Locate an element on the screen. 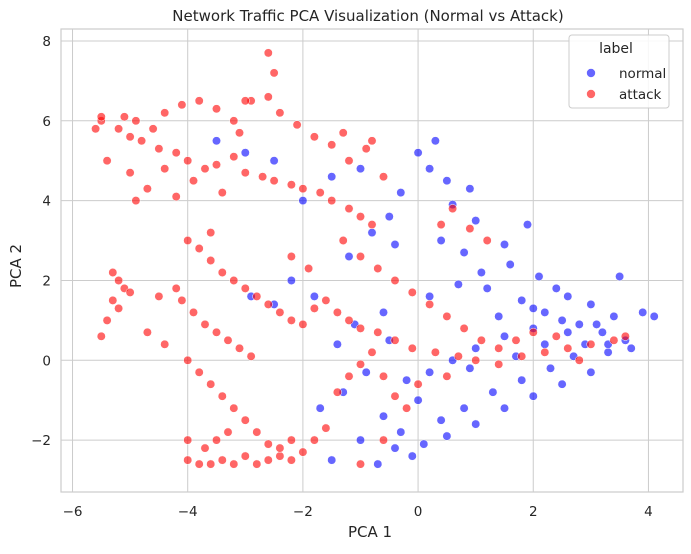 The width and height of the screenshot is (691, 554). legend-label-attack: attack is located at coordinates (640, 95).